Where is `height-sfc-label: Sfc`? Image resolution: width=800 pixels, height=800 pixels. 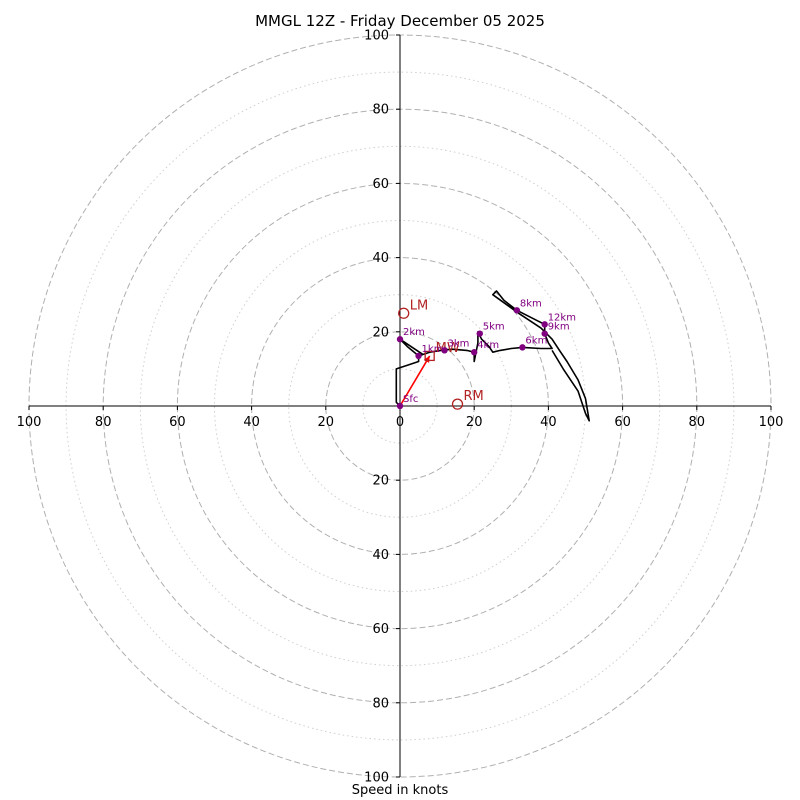
height-sfc-label: Sfc is located at coordinates (410, 399).